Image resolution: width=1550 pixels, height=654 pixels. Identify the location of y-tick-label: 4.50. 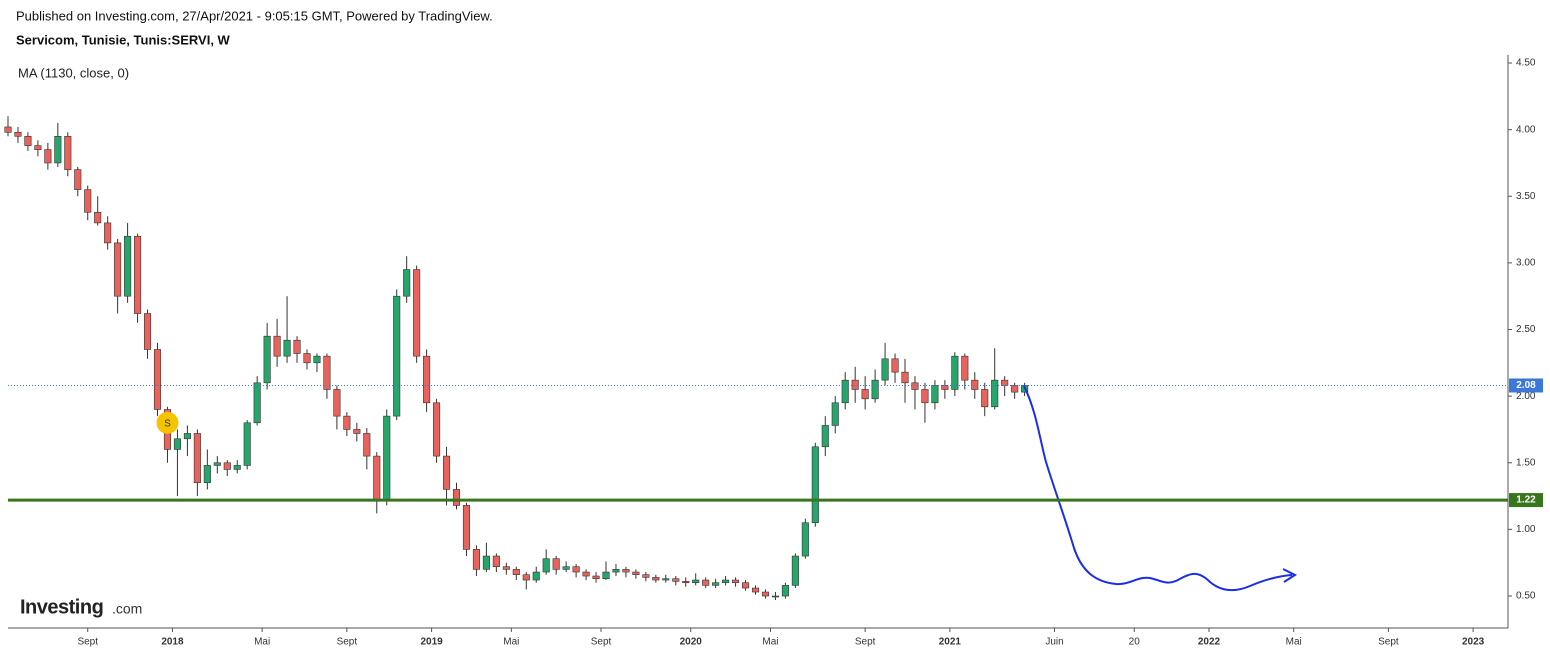
(1526, 63).